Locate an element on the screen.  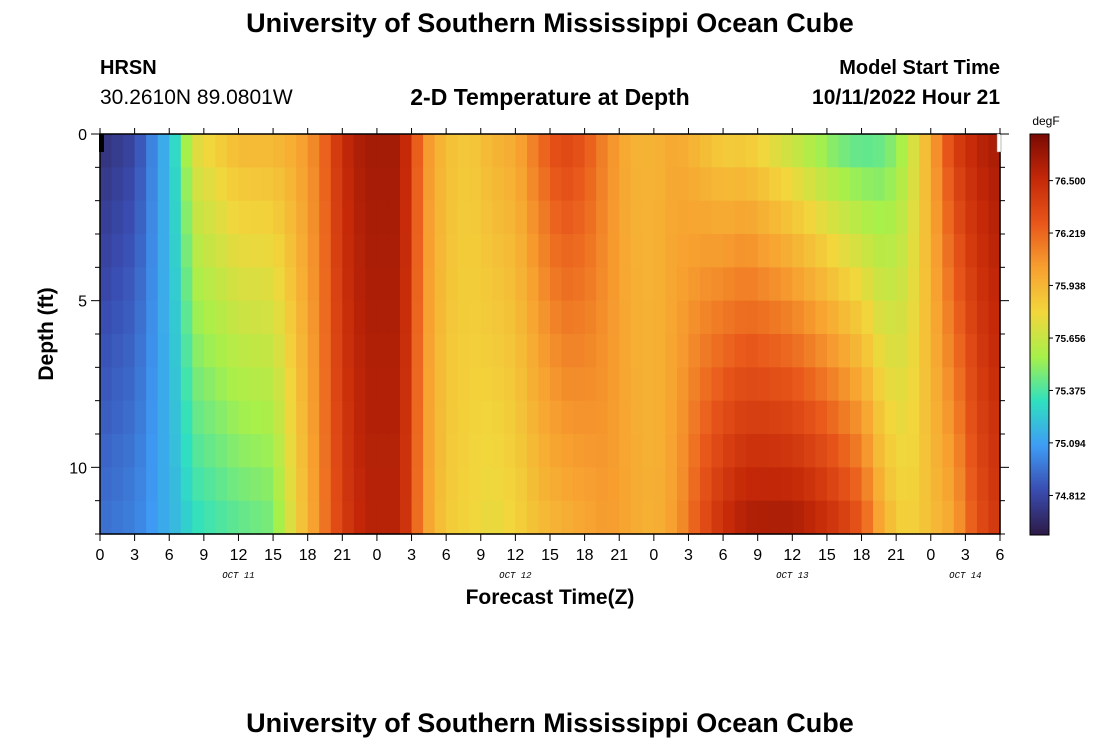
model-start-value: 10/11/2022 Hour 21 is located at coordinates (906, 97).